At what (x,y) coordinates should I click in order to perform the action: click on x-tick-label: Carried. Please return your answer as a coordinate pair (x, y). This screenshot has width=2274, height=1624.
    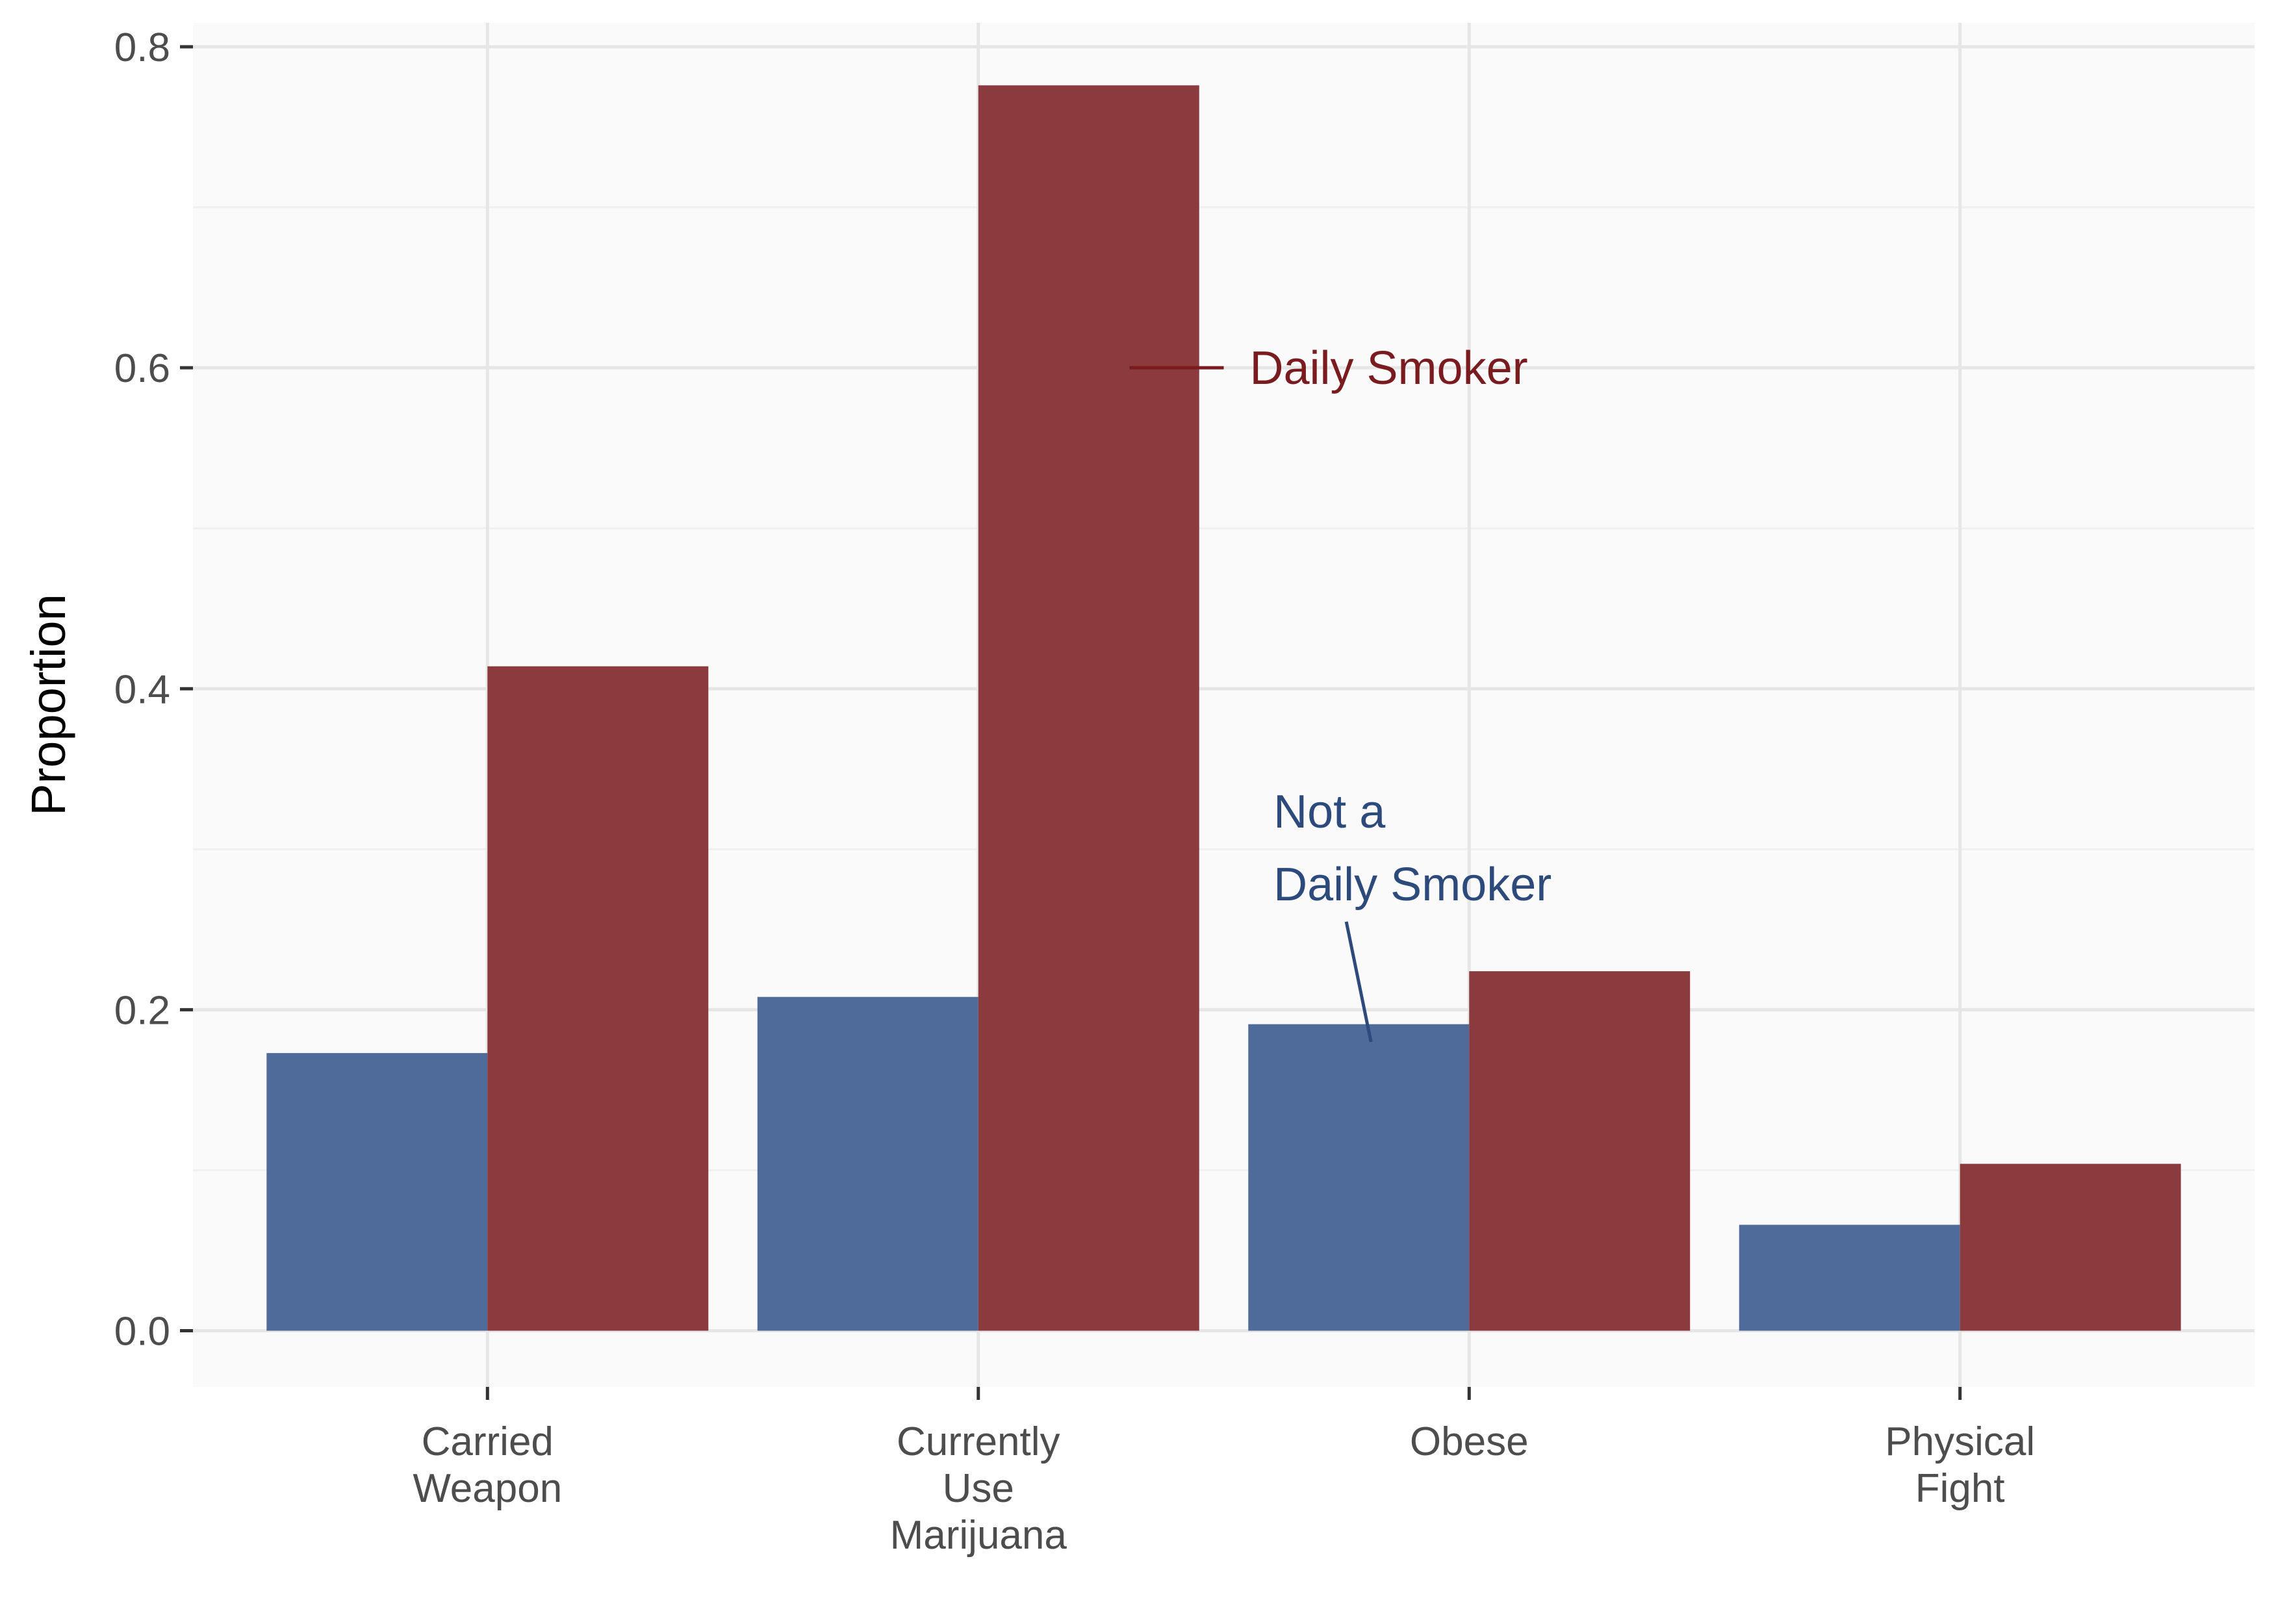
    Looking at the image, I should click on (488, 1441).